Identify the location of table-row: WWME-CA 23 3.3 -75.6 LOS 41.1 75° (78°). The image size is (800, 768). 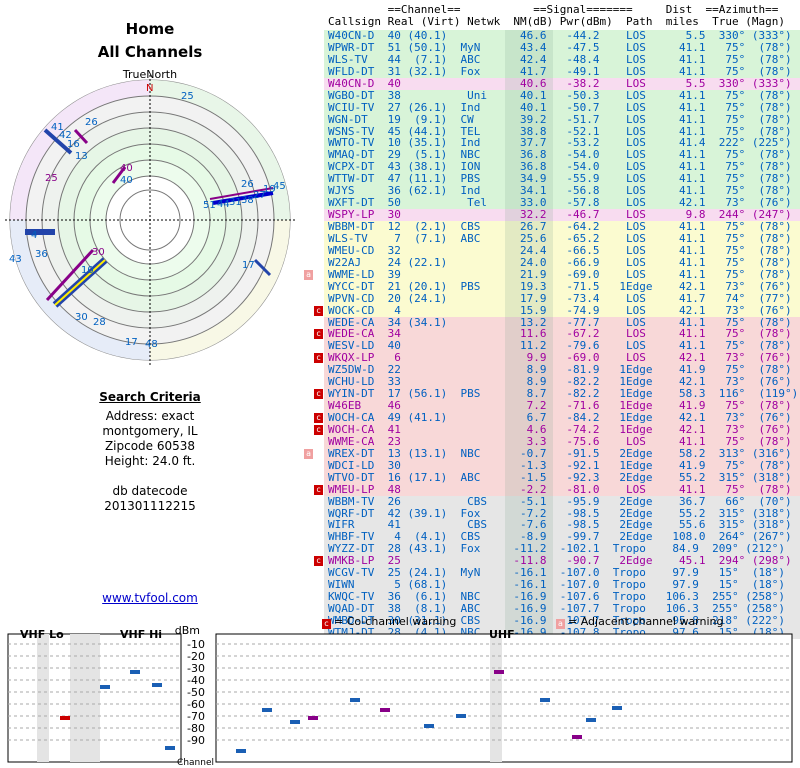
(550, 441).